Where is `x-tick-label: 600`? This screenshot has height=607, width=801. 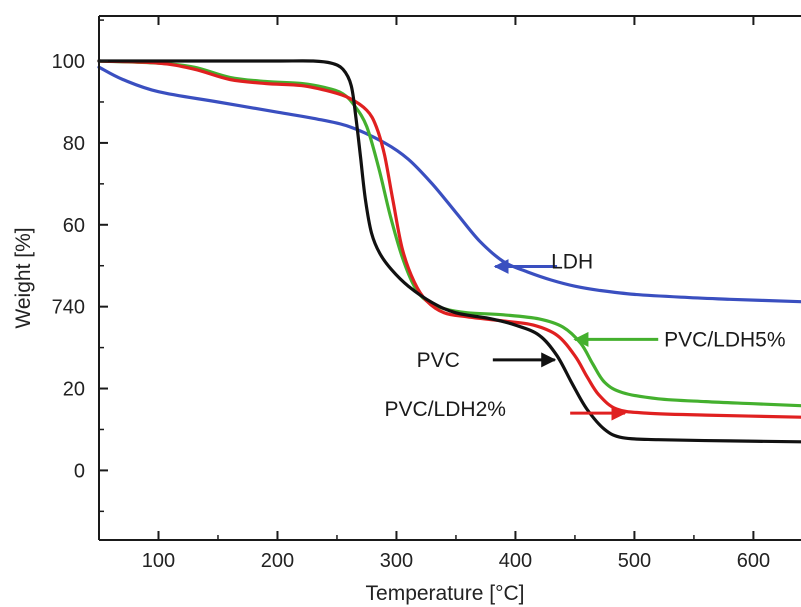
x-tick-label: 600 is located at coordinates (753, 561).